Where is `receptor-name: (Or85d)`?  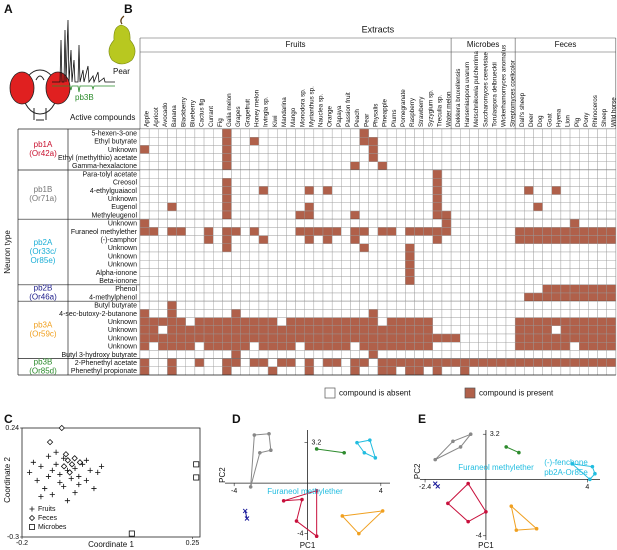 receptor-name: (Or85d) is located at coordinates (43, 370).